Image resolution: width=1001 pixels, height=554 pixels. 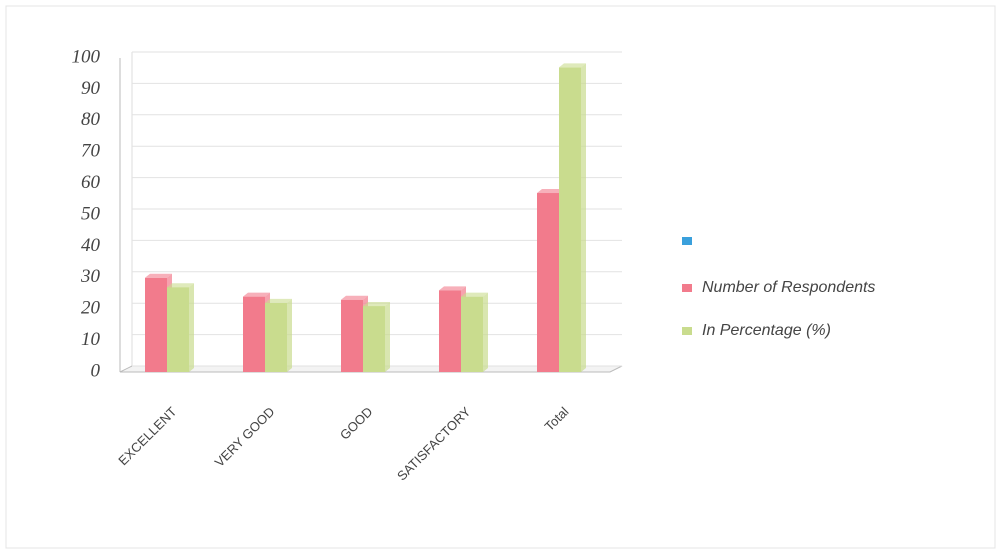 I want to click on y-tick-label: 100, so click(x=86, y=56).